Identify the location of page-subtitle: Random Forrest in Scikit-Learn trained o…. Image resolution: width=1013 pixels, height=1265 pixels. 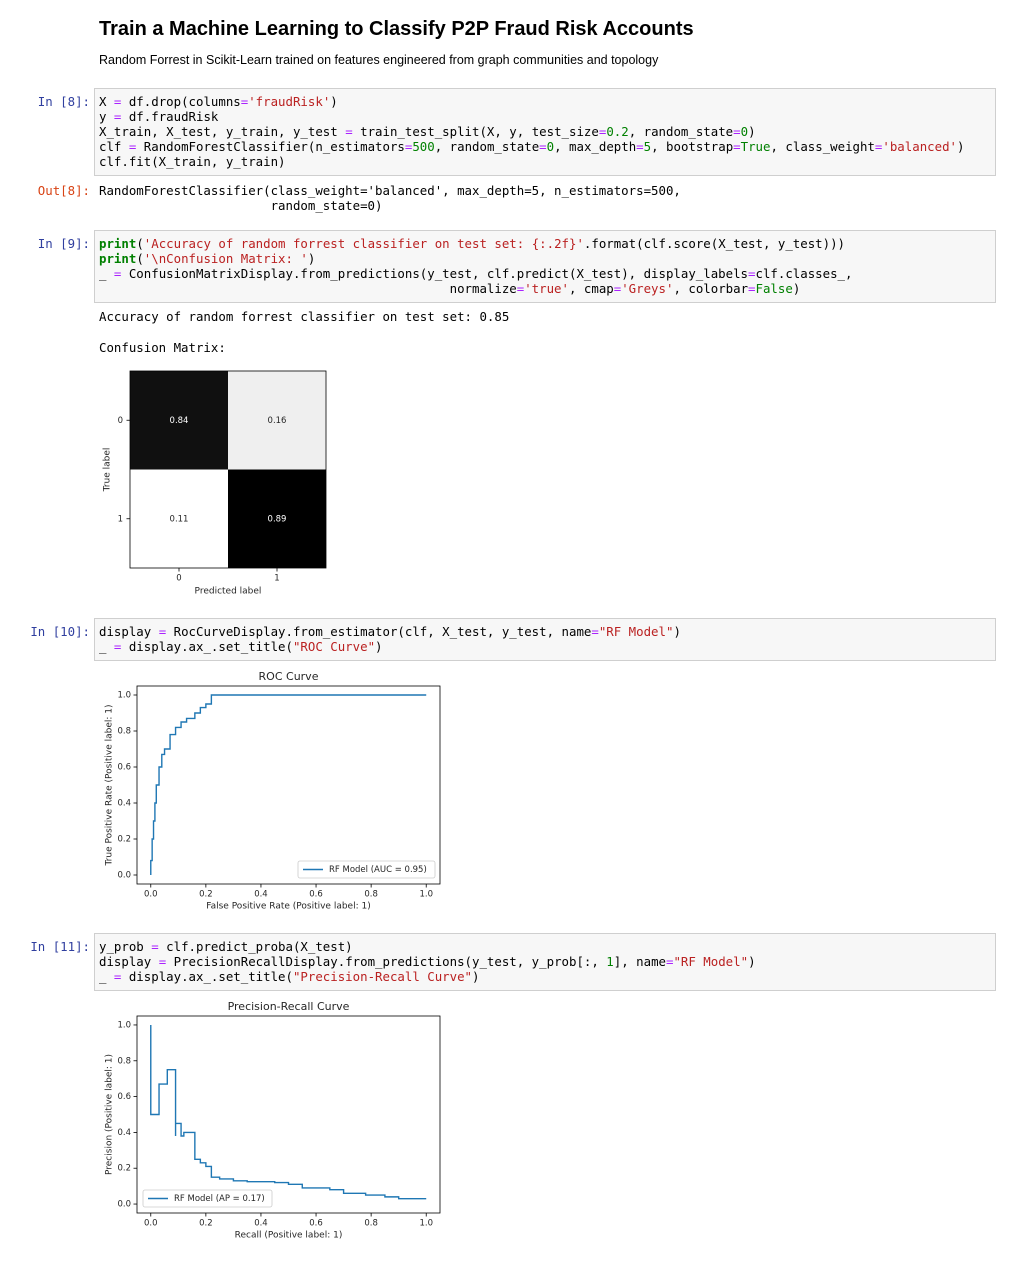
(379, 60).